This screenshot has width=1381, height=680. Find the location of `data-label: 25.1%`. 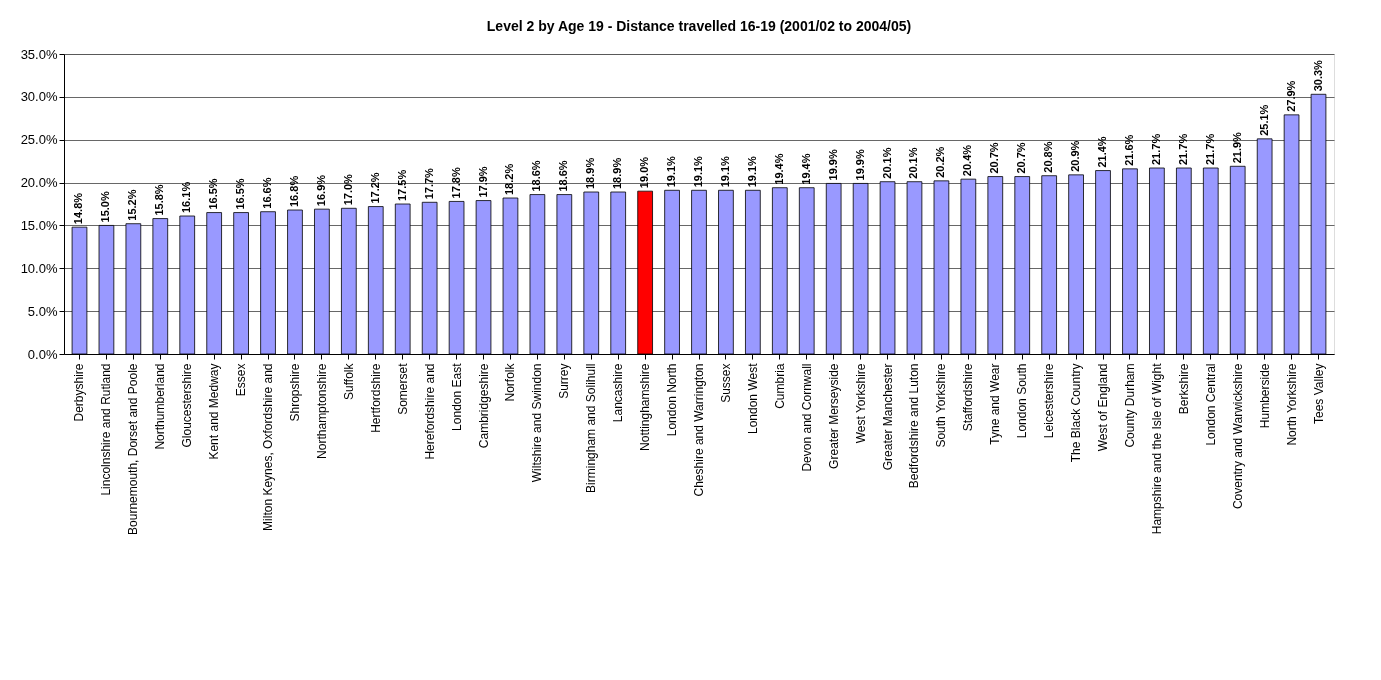

data-label: 25.1% is located at coordinates (1263, 120).